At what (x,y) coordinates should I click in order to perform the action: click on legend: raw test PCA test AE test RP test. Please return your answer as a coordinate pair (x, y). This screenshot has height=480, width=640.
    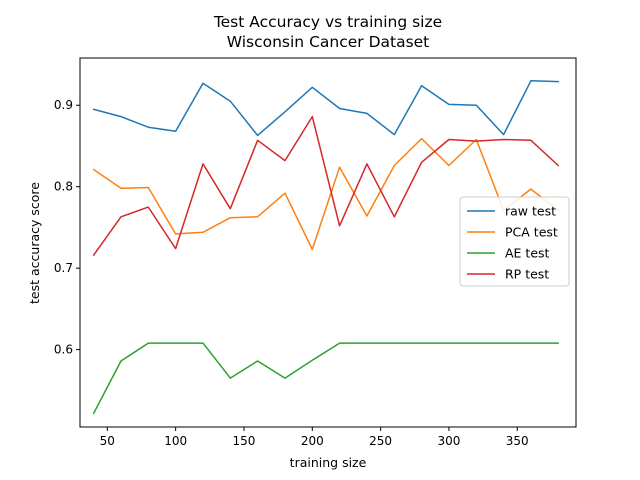
    Looking at the image, I should click on (514, 241).